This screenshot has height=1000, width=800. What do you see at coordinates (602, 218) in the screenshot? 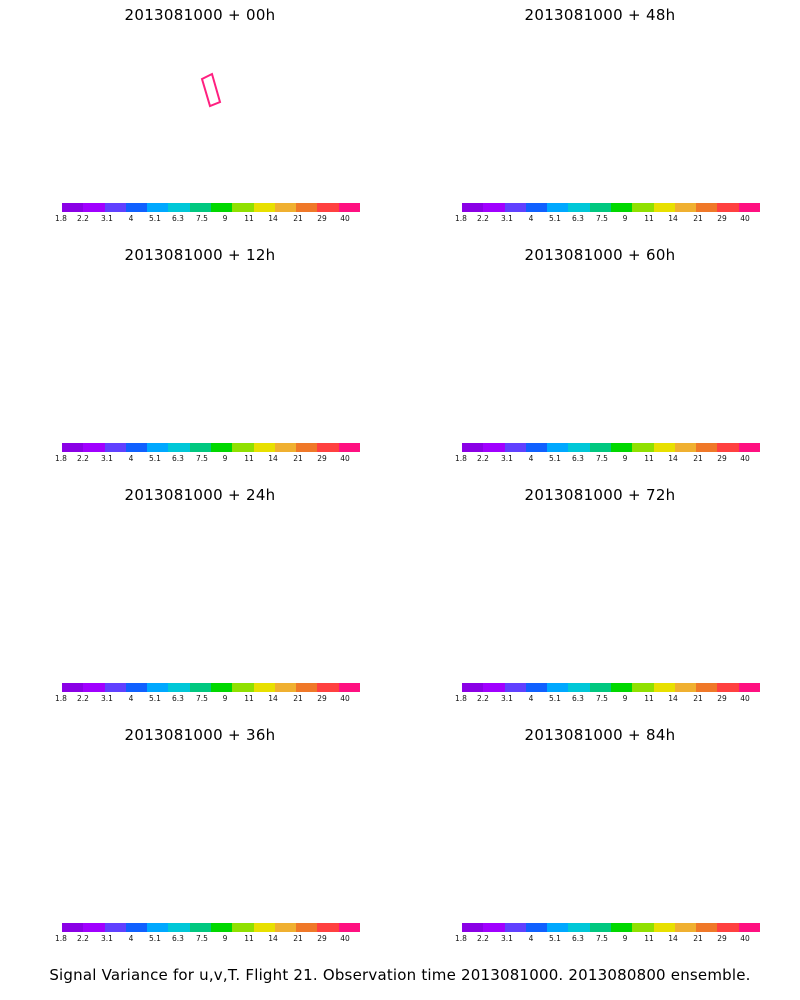
I see `colorbar-tick-label: 7.5` at bounding box center [602, 218].